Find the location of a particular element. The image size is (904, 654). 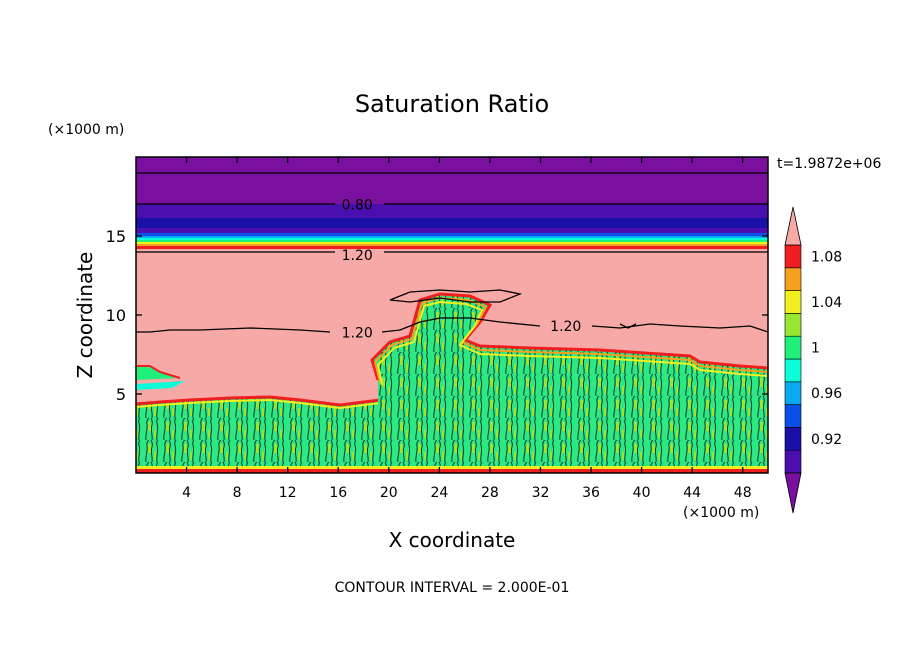

colorbar-extend-min is located at coordinates (793, 493).